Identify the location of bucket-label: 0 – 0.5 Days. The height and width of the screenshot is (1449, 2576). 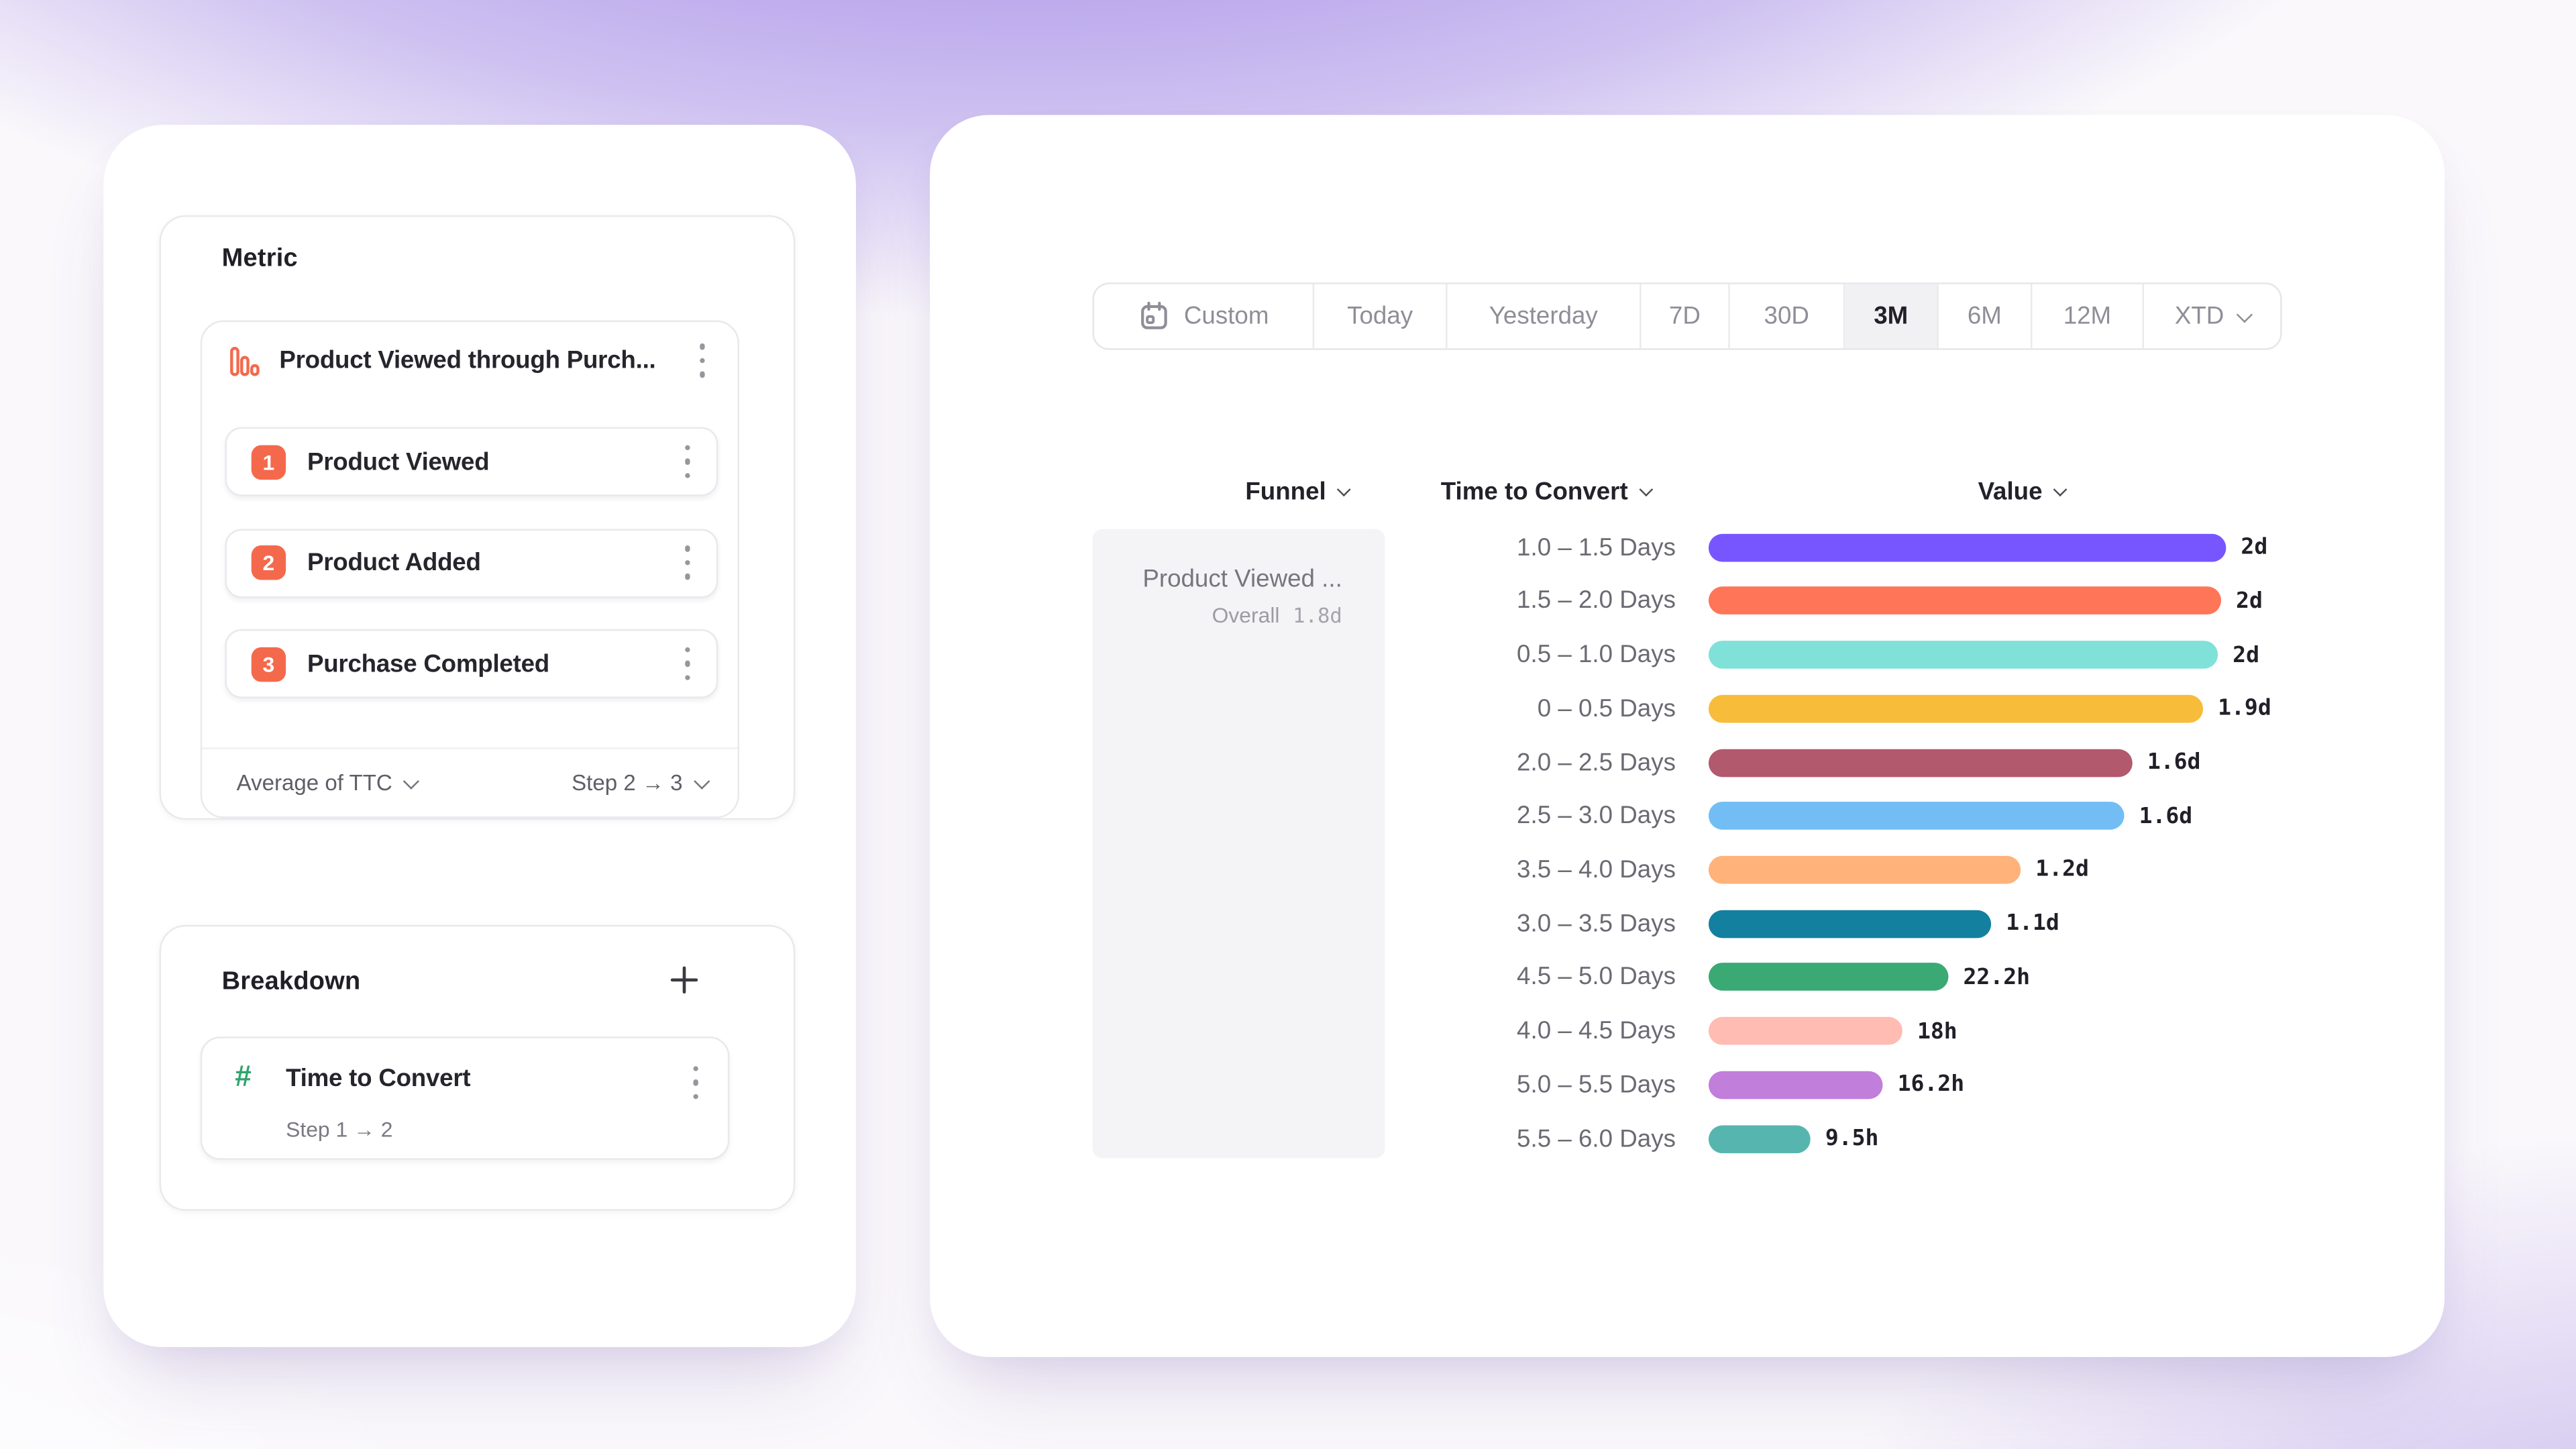
(1606, 708).